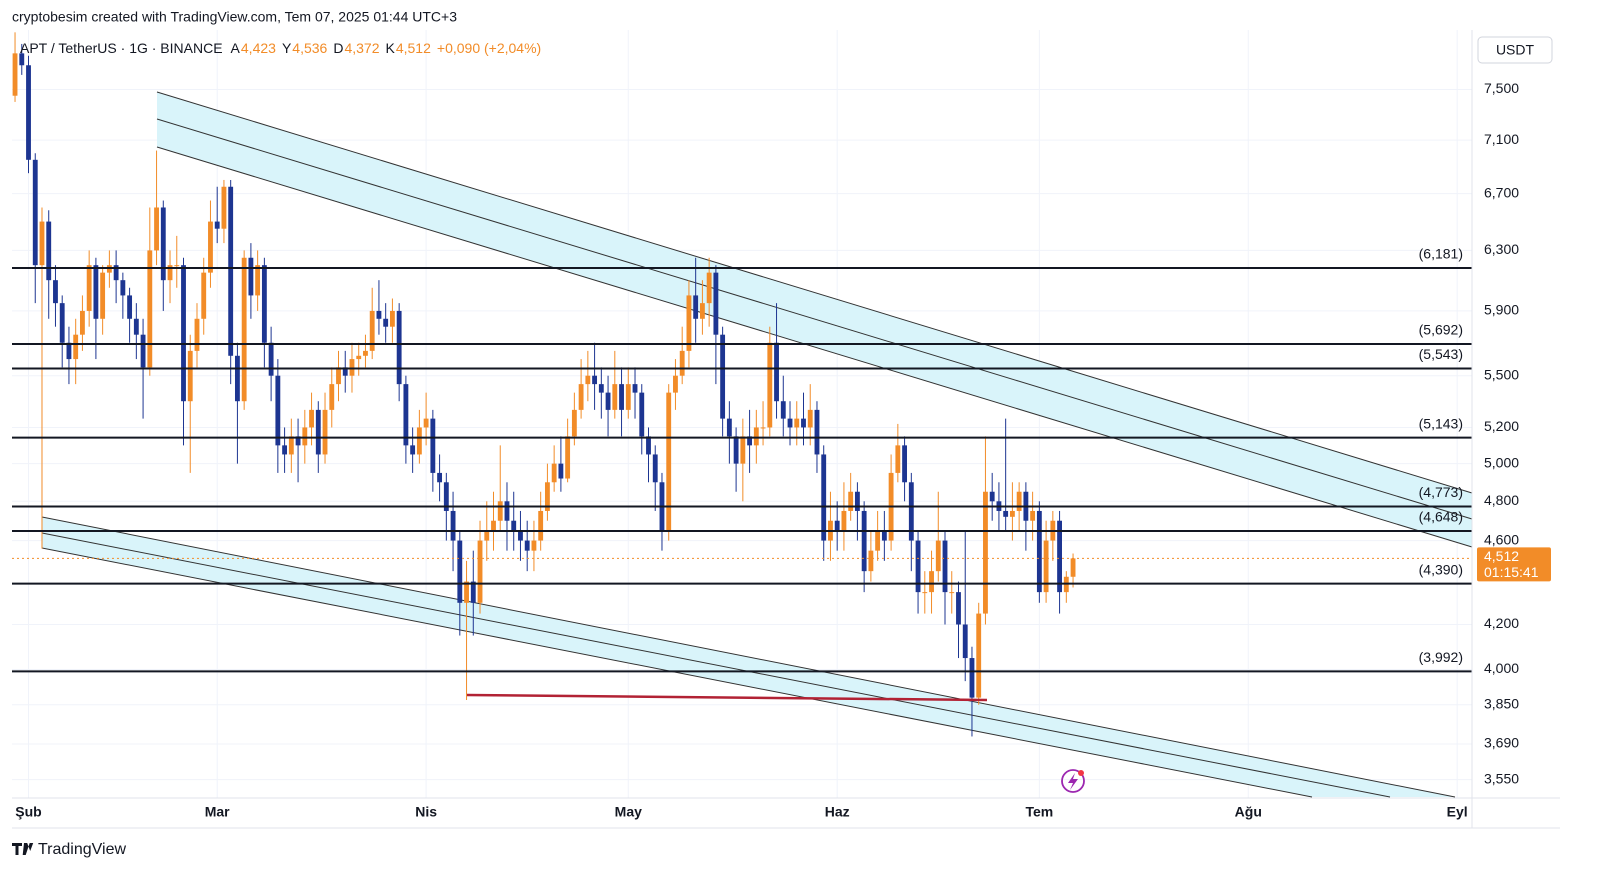 The image size is (1600, 887). Describe the element at coordinates (1039, 812) in the screenshot. I see `x-tick-label: Tem` at that location.